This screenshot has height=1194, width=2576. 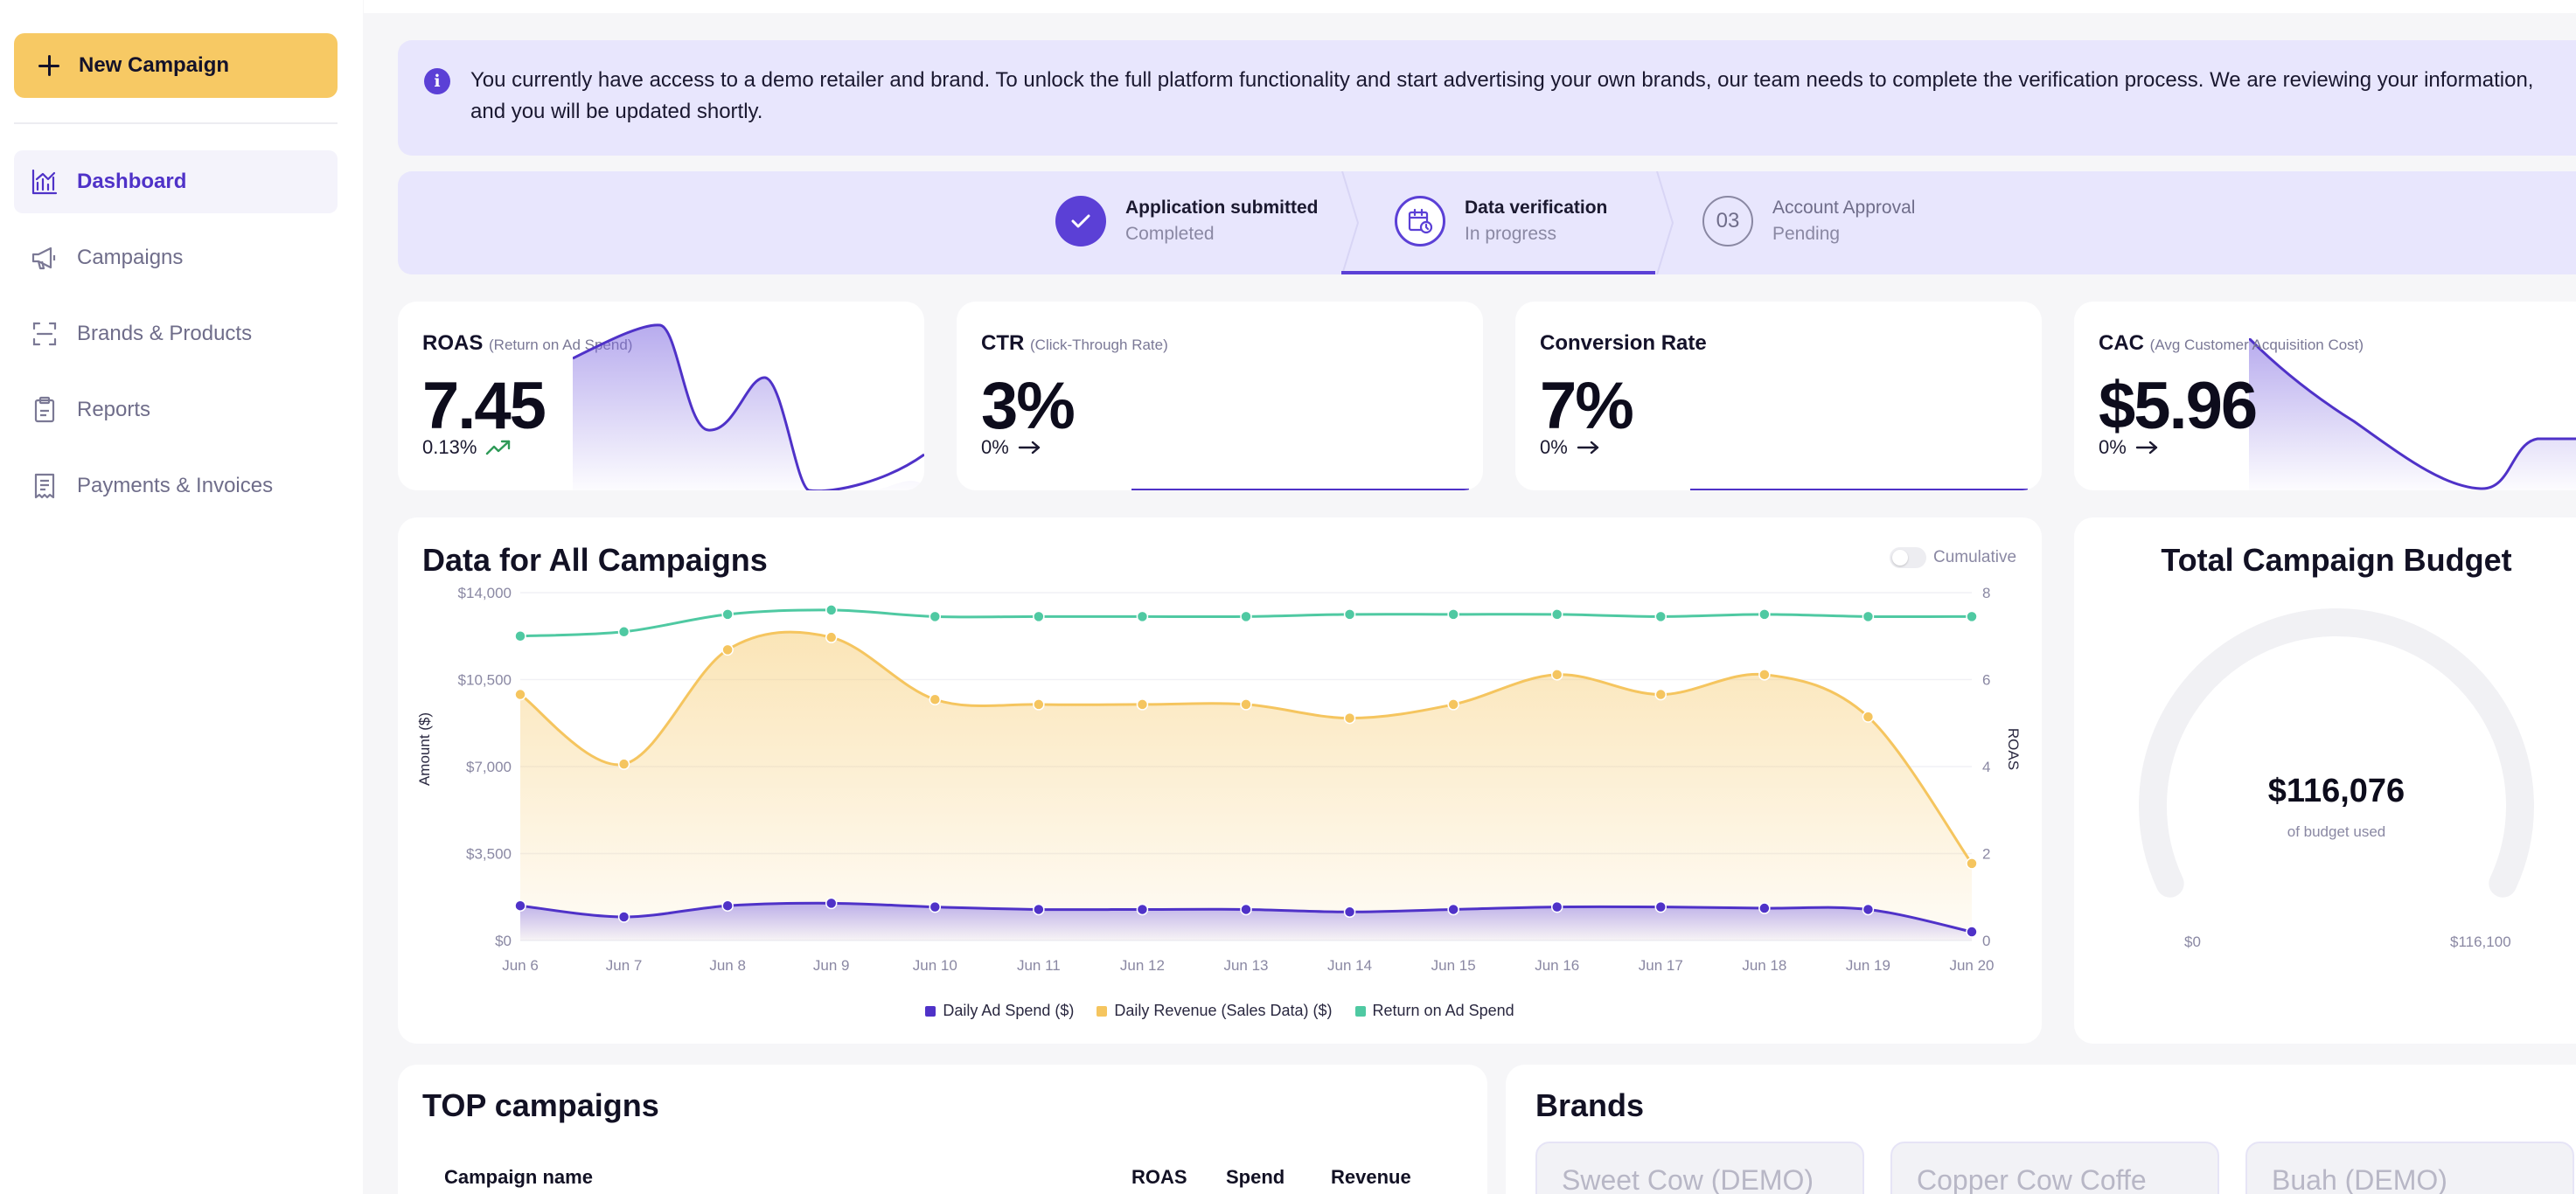 I want to click on toggle-label: Cumulative, so click(x=1975, y=557).